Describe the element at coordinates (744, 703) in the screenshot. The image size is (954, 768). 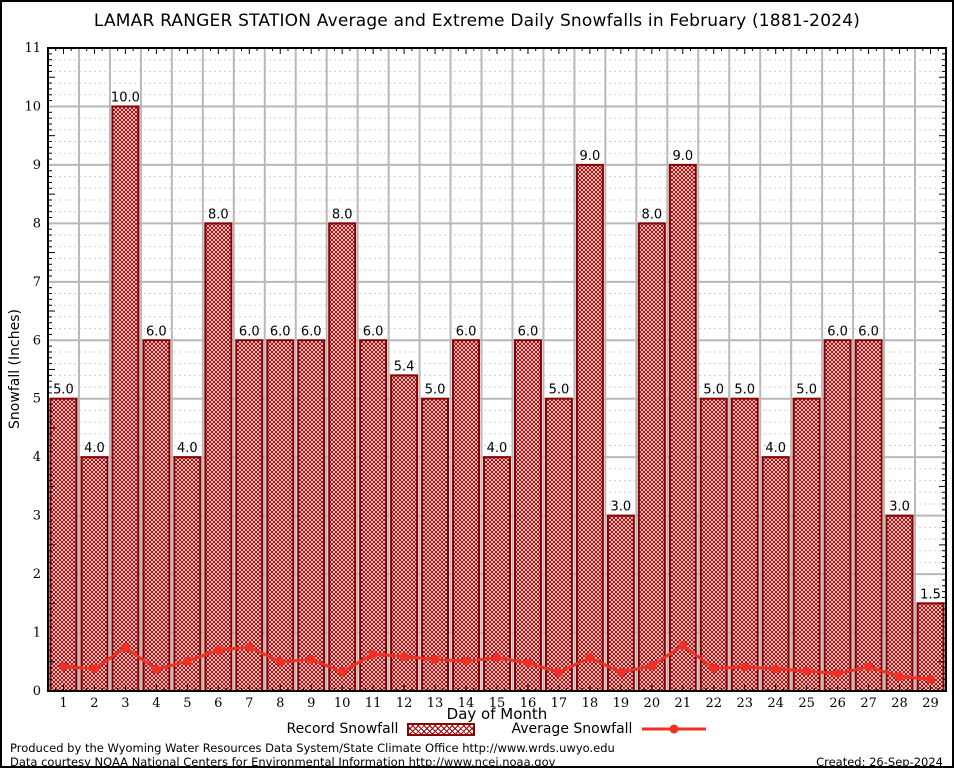
I see `svg-text: 23` at that location.